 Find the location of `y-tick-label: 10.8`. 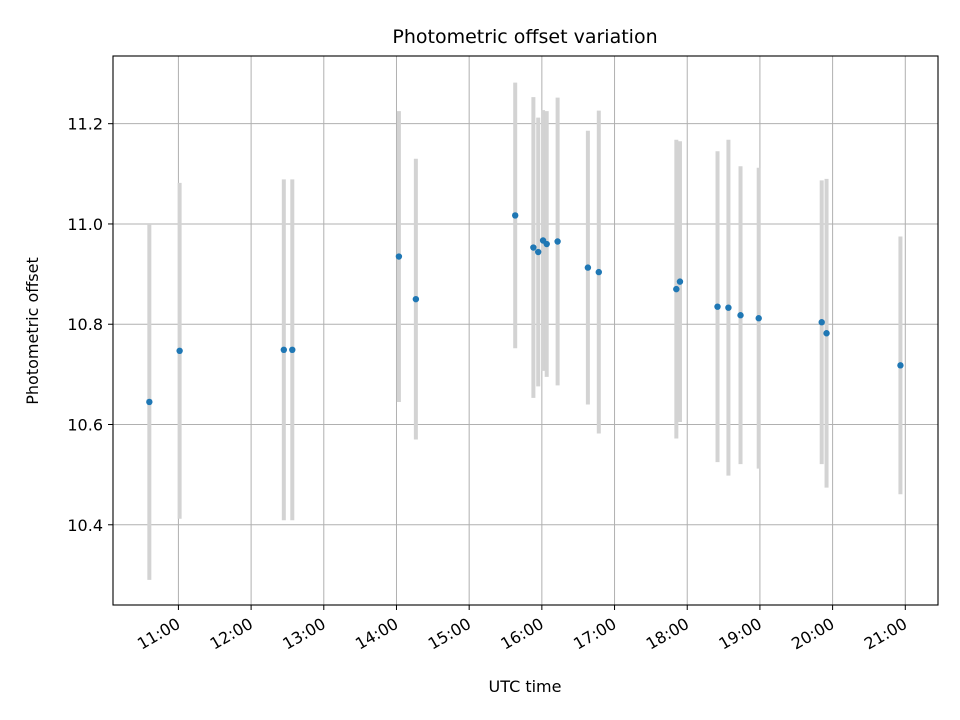

y-tick-label: 10.8 is located at coordinates (85, 324).